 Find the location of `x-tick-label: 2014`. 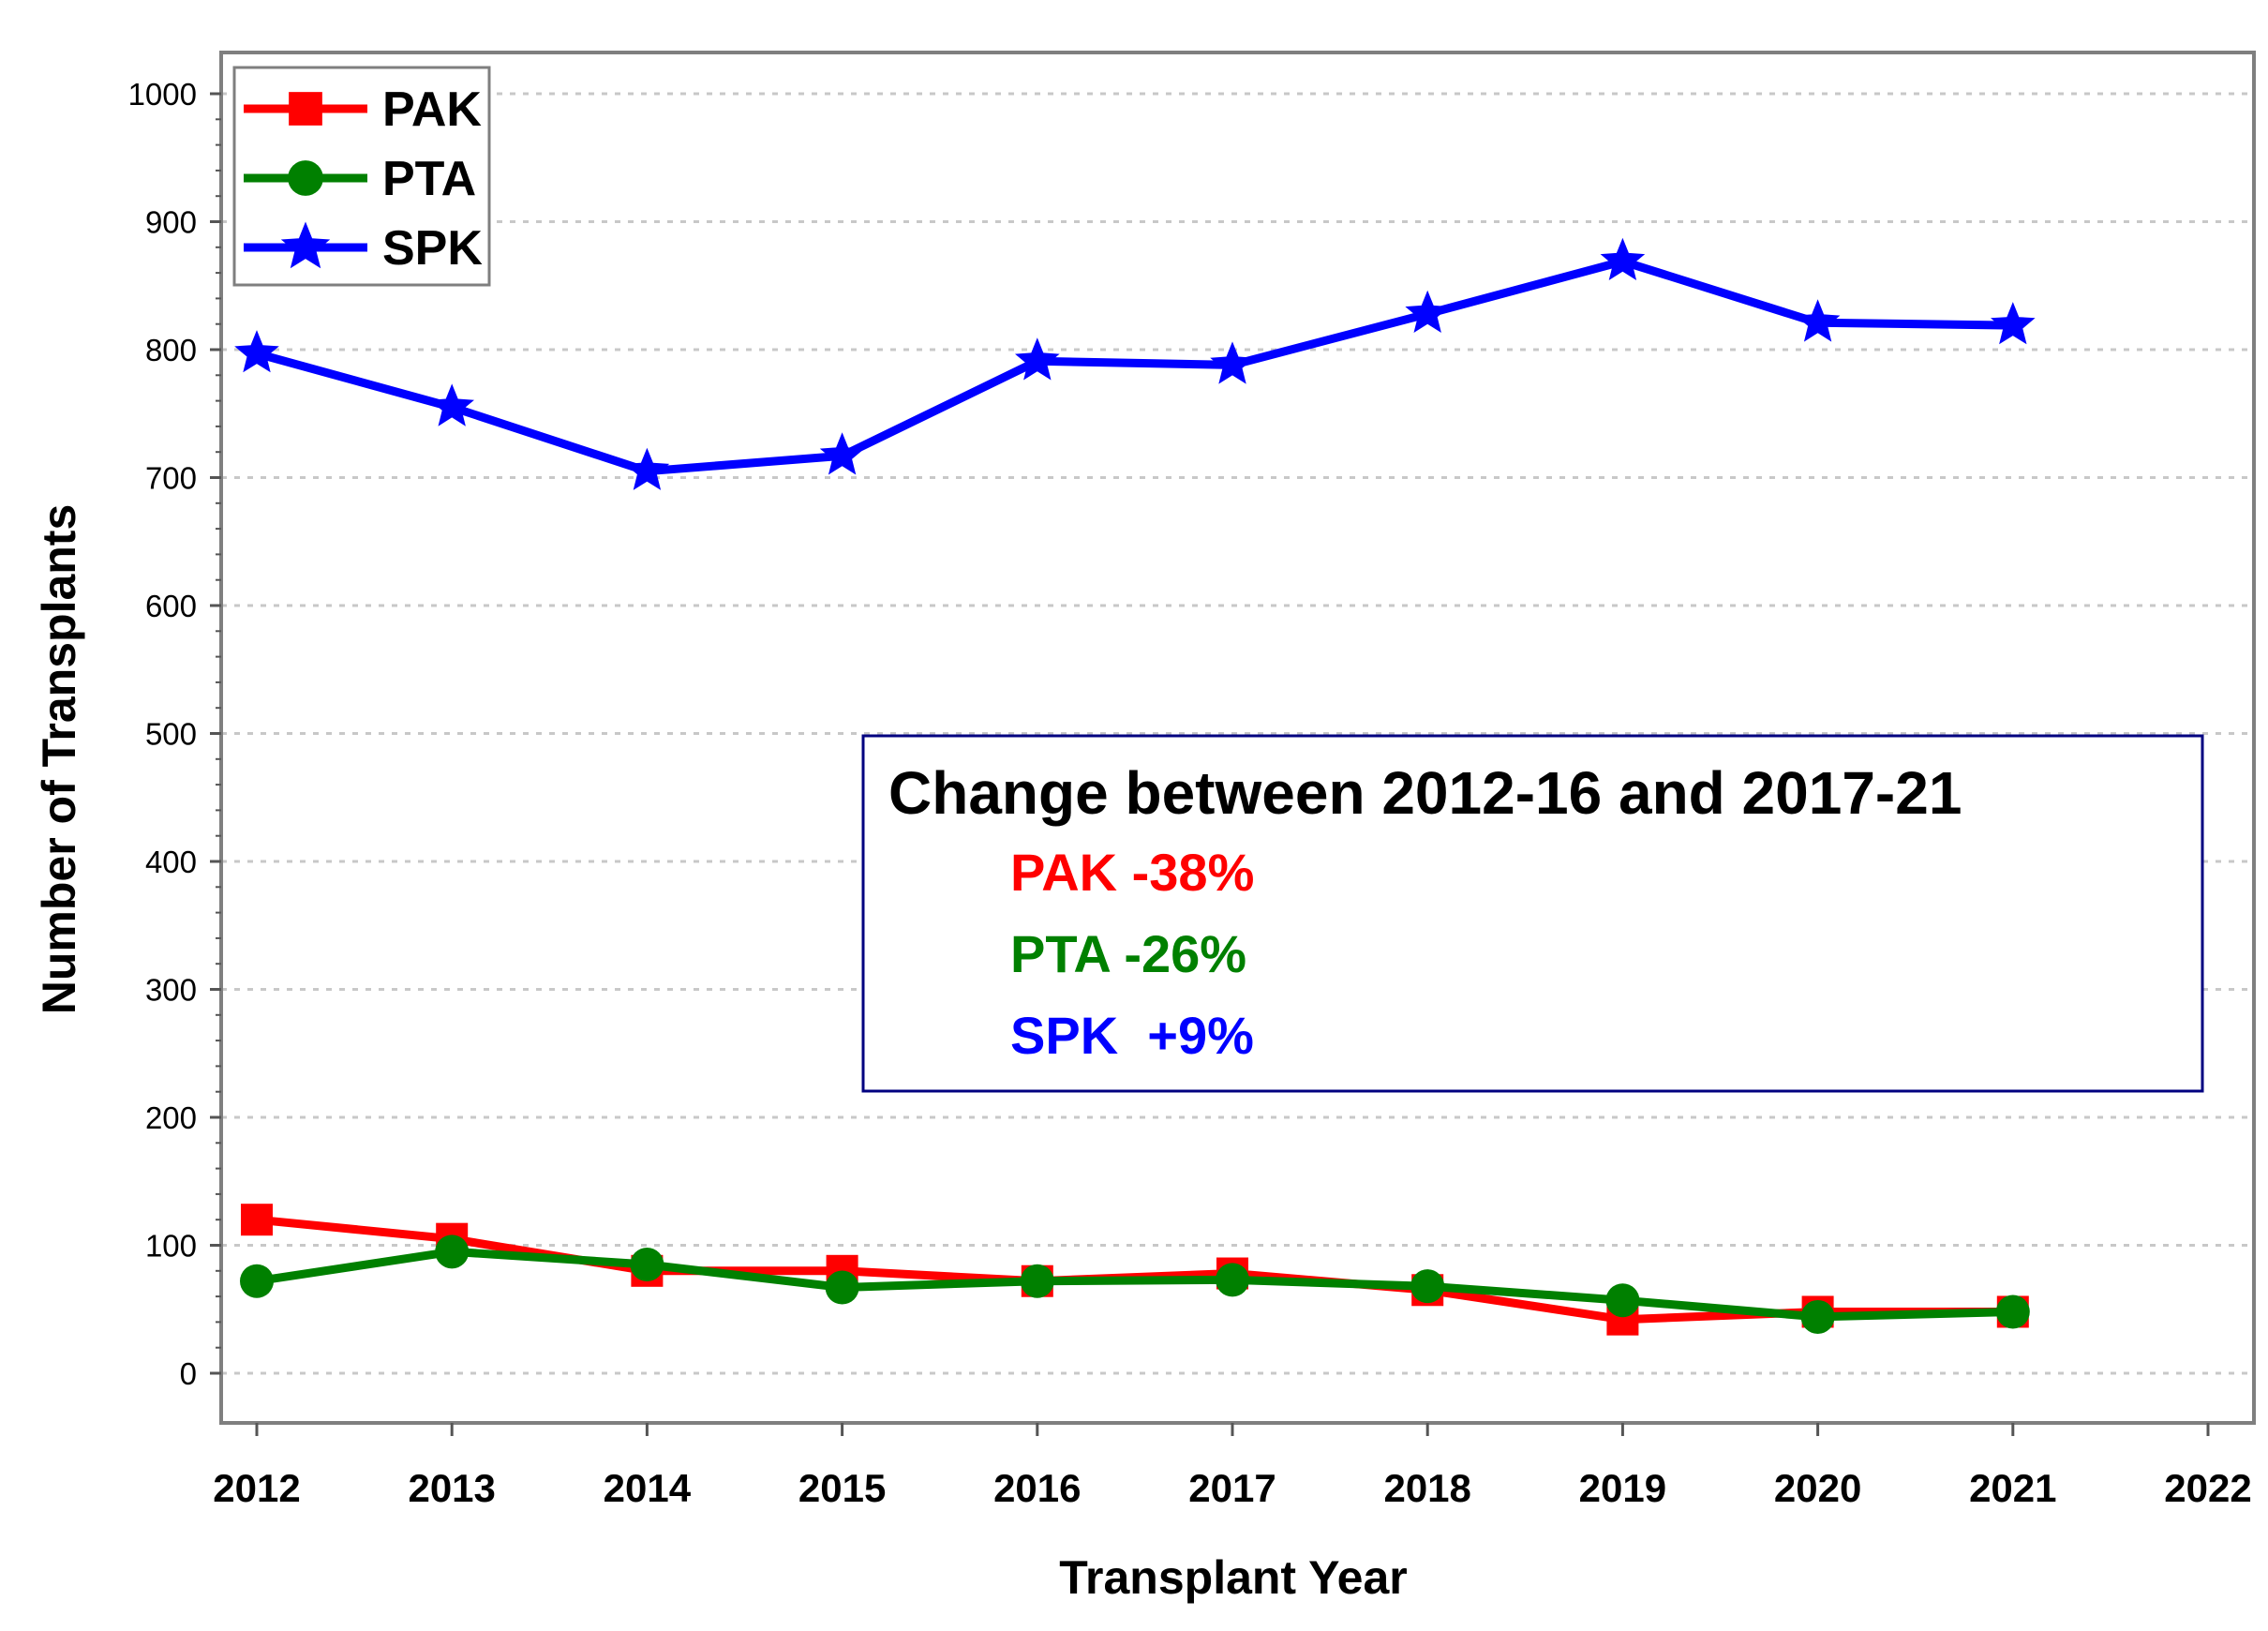

x-tick-label: 2014 is located at coordinates (648, 1488).